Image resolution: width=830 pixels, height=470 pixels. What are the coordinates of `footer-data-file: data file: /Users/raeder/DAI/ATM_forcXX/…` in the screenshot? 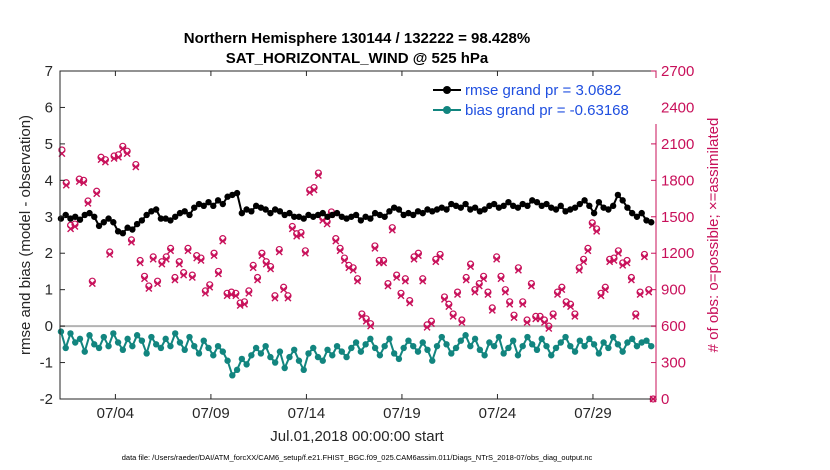 It's located at (357, 457).